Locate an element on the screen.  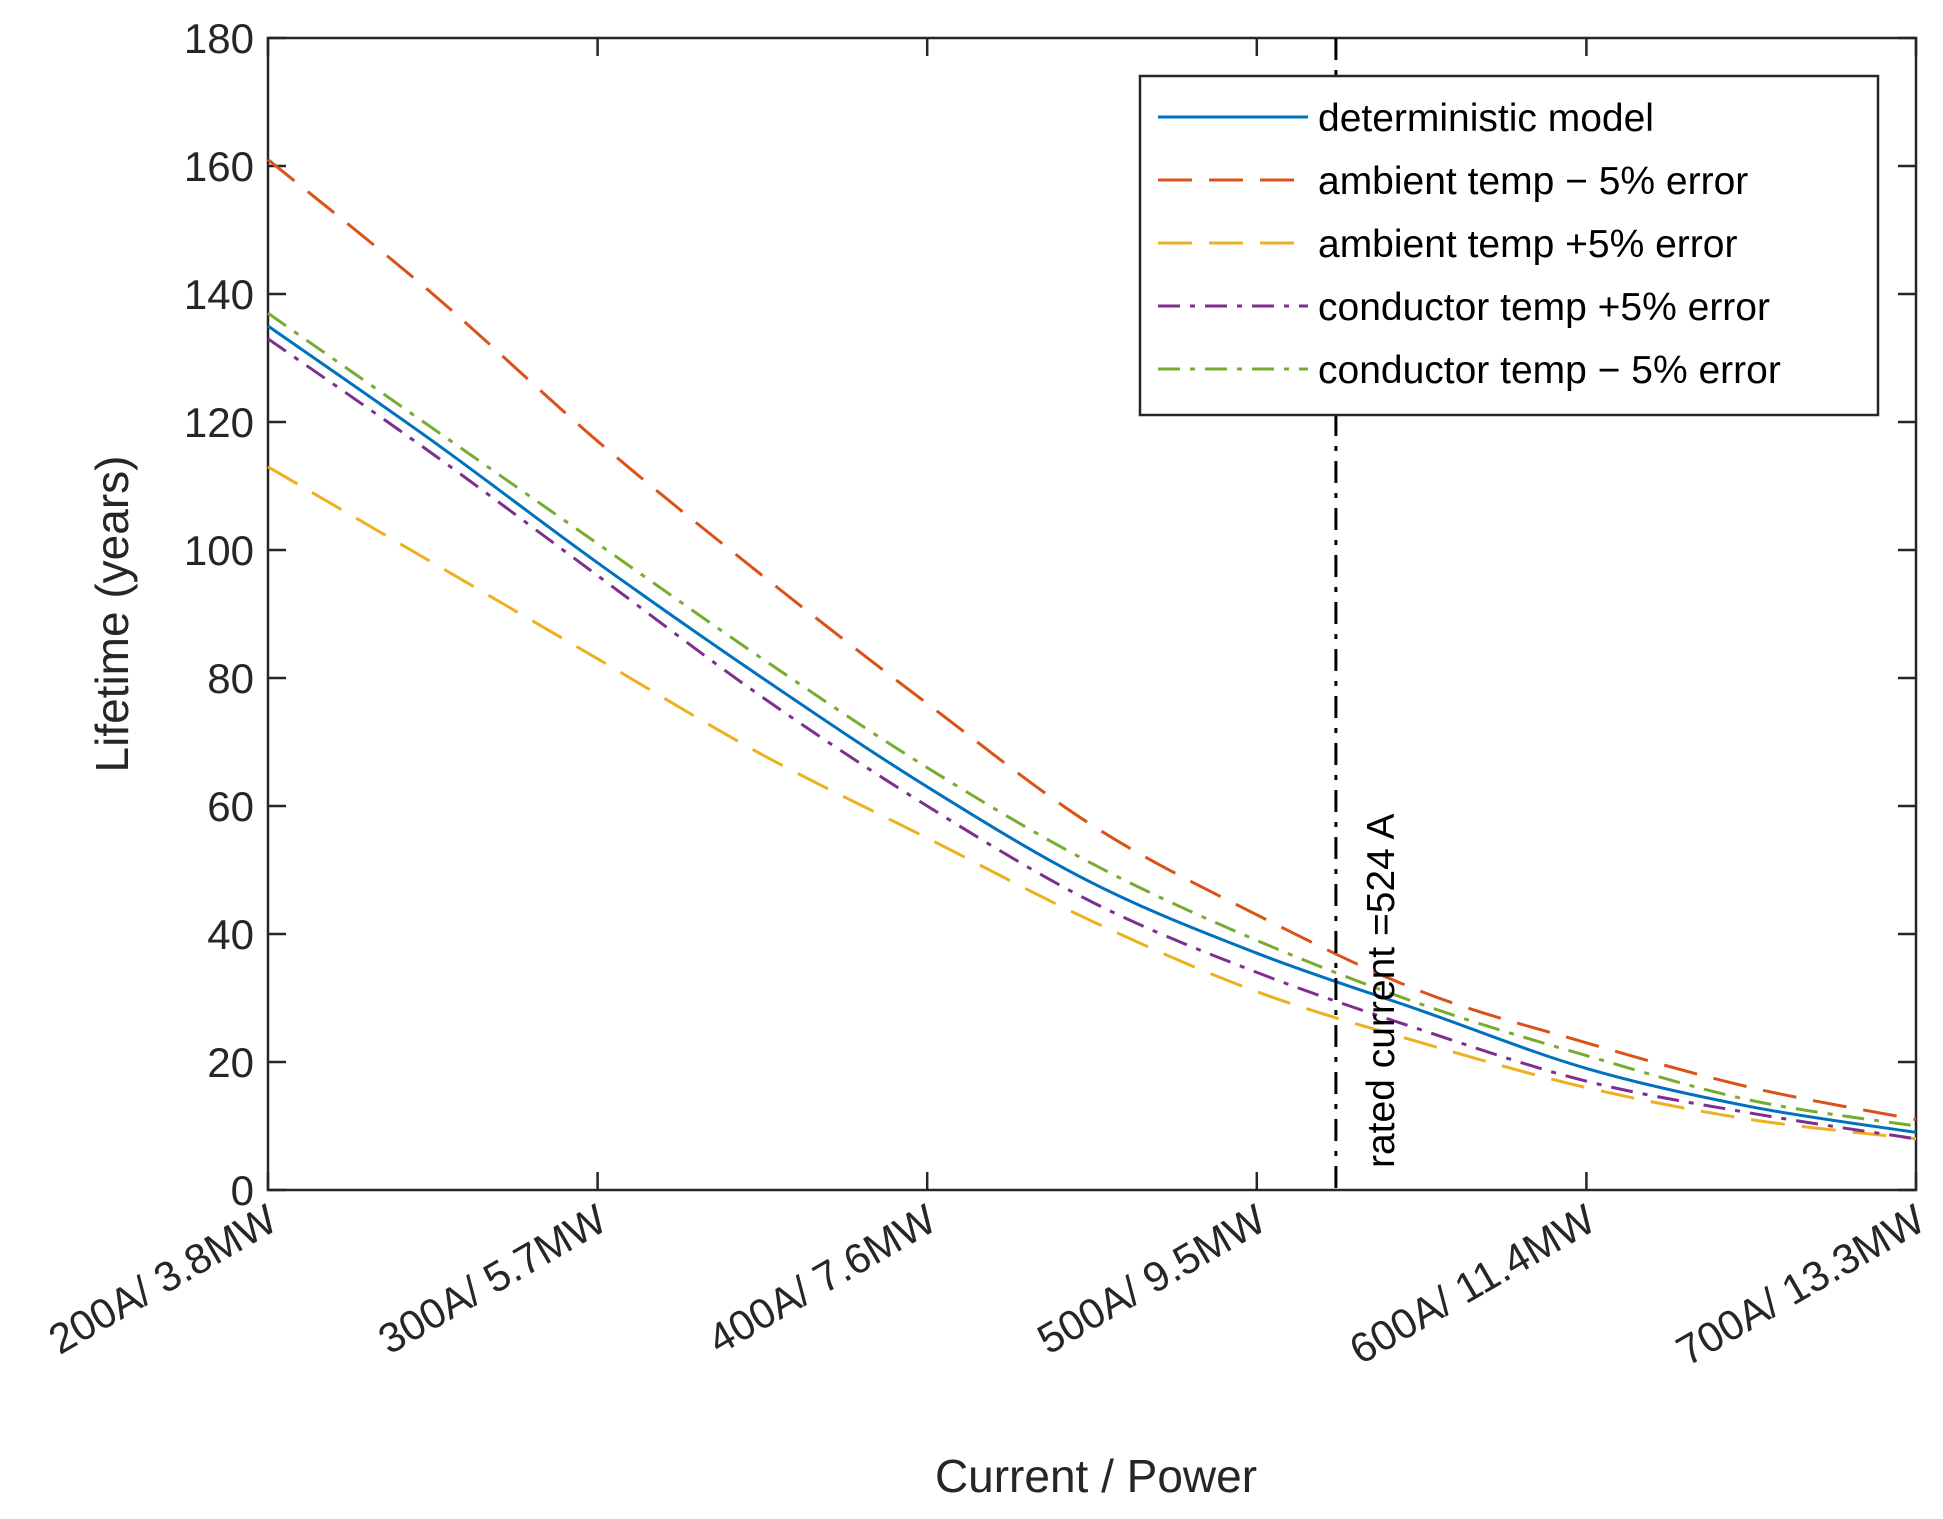
legend-label-3: ambient temp +5% error is located at coordinates (1527, 244).